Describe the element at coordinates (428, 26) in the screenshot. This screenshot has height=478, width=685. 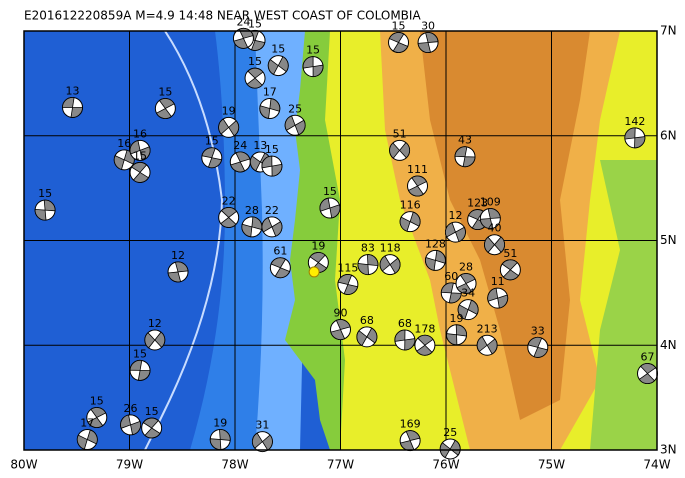
I see `depth-label: 30` at that location.